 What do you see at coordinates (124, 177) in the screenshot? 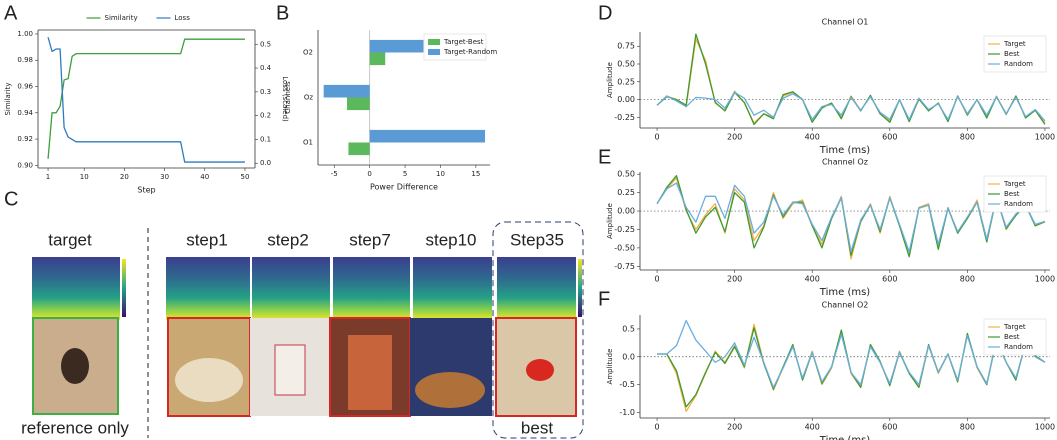
I see `x-tick-label: 20` at bounding box center [124, 177].